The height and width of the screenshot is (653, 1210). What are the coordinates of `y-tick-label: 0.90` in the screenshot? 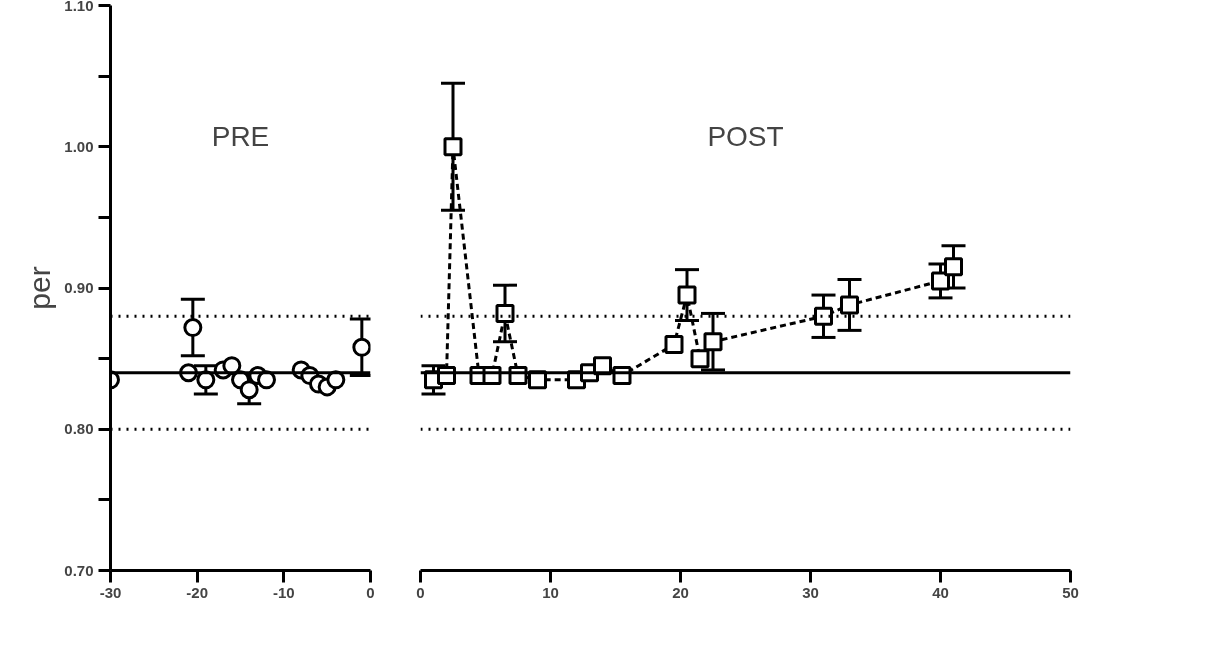 It's located at (79, 287).